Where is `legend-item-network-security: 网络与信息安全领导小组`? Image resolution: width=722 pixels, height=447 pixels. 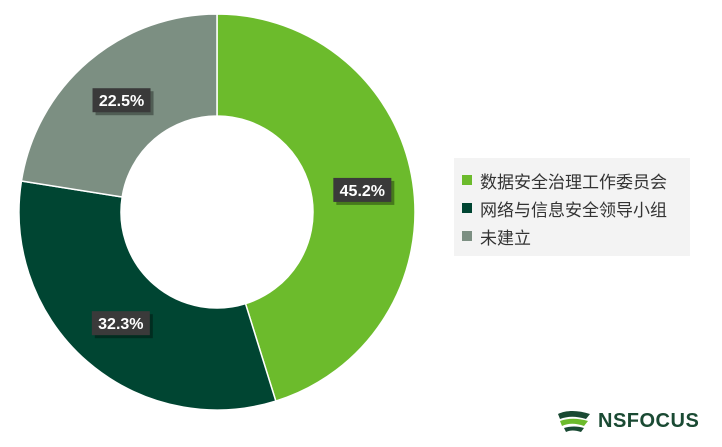
legend-item-network-security: 网络与信息安全领导小组 is located at coordinates (576, 208).